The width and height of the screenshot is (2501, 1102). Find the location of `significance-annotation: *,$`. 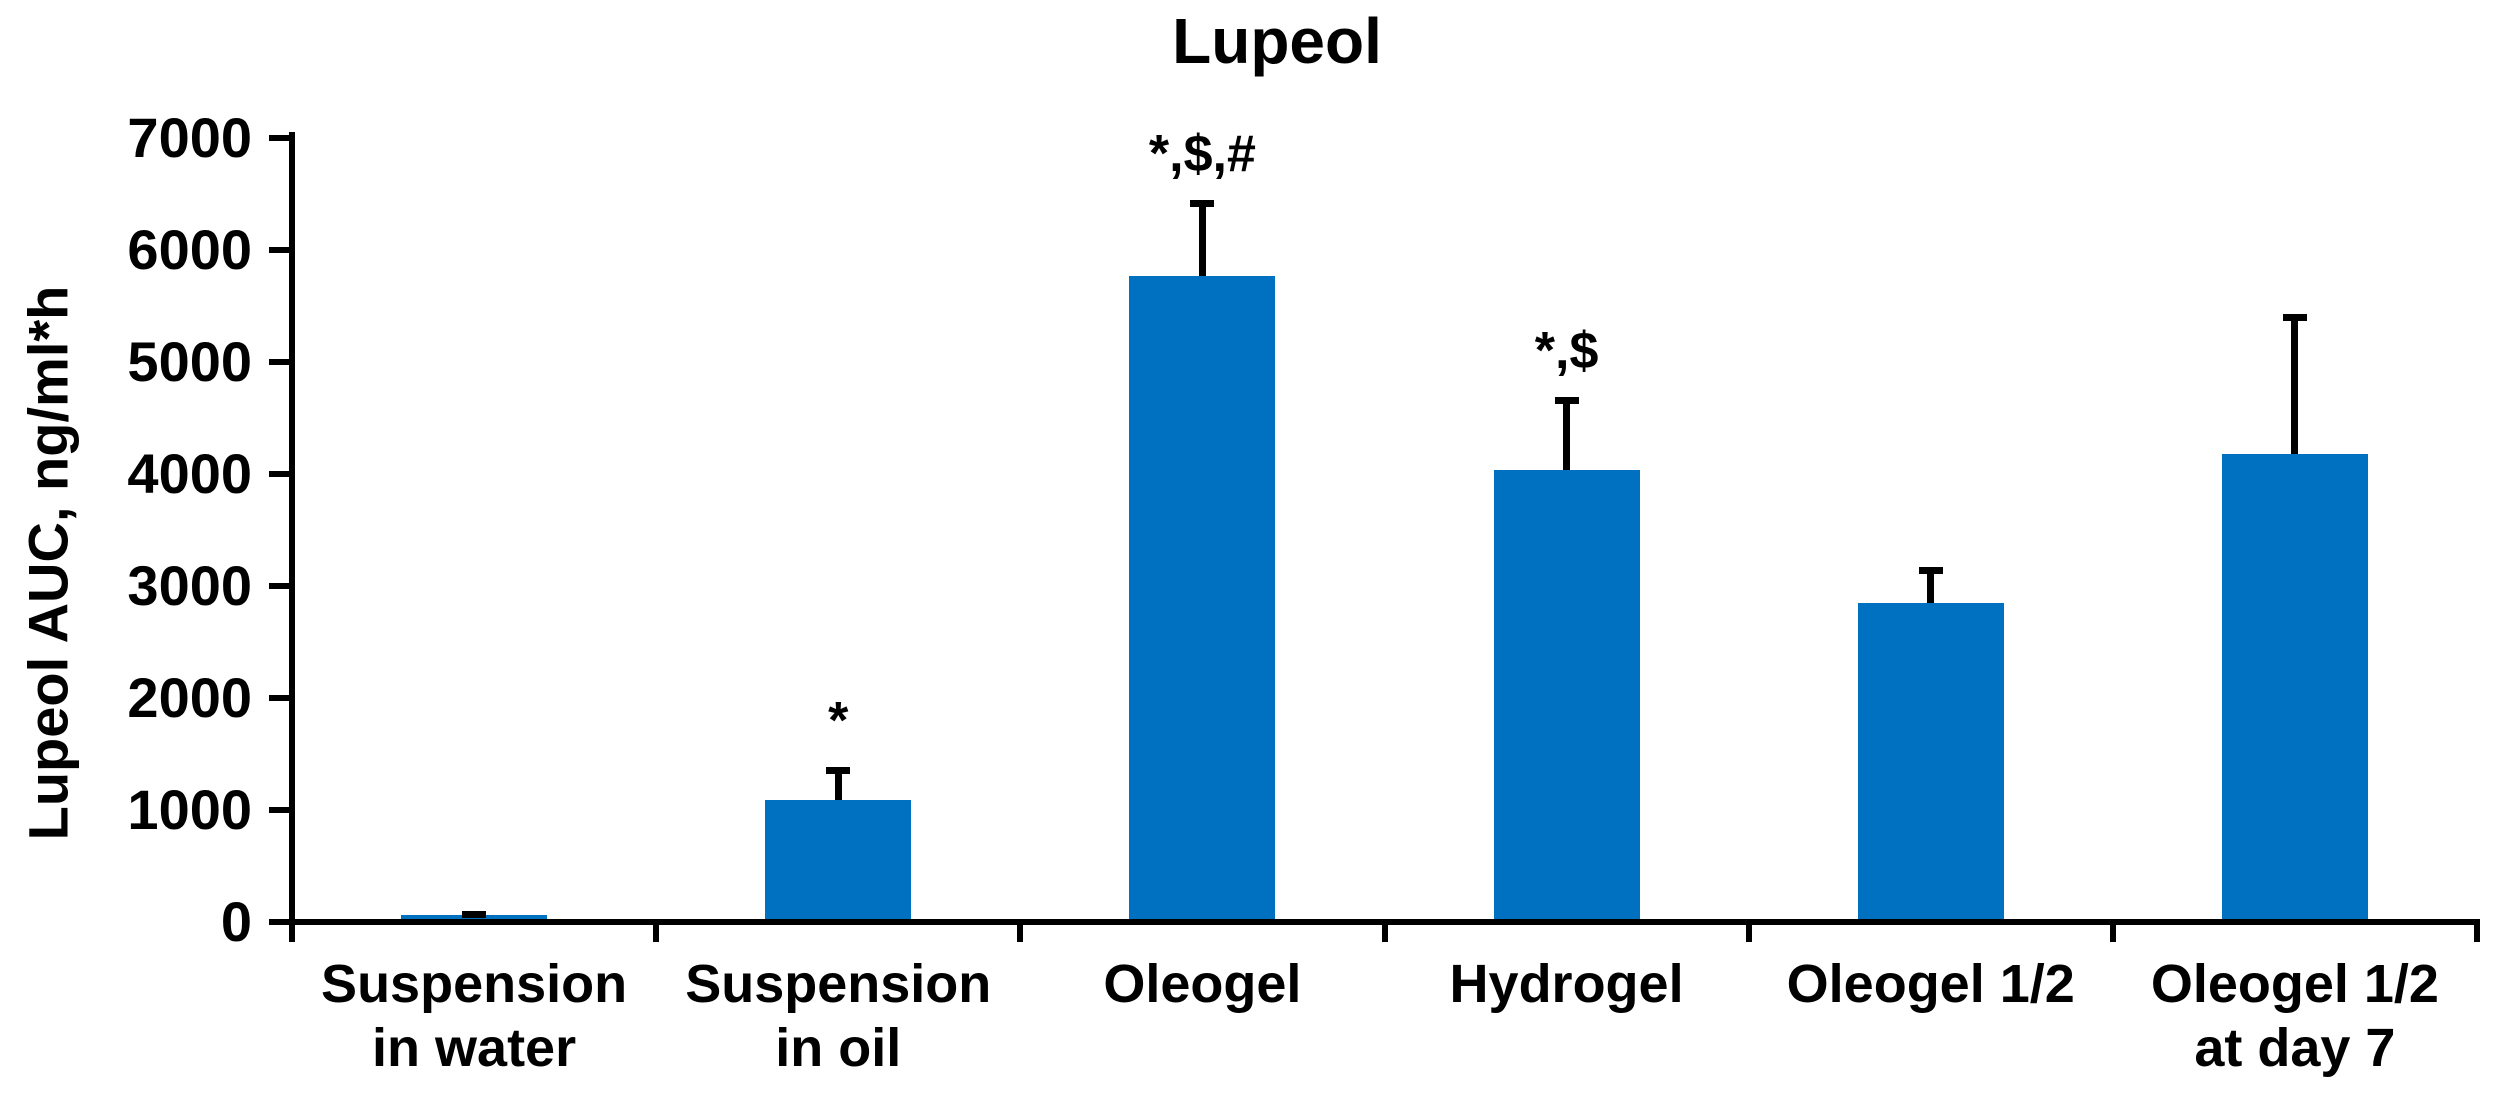

significance-annotation: *,$ is located at coordinates (1566, 350).